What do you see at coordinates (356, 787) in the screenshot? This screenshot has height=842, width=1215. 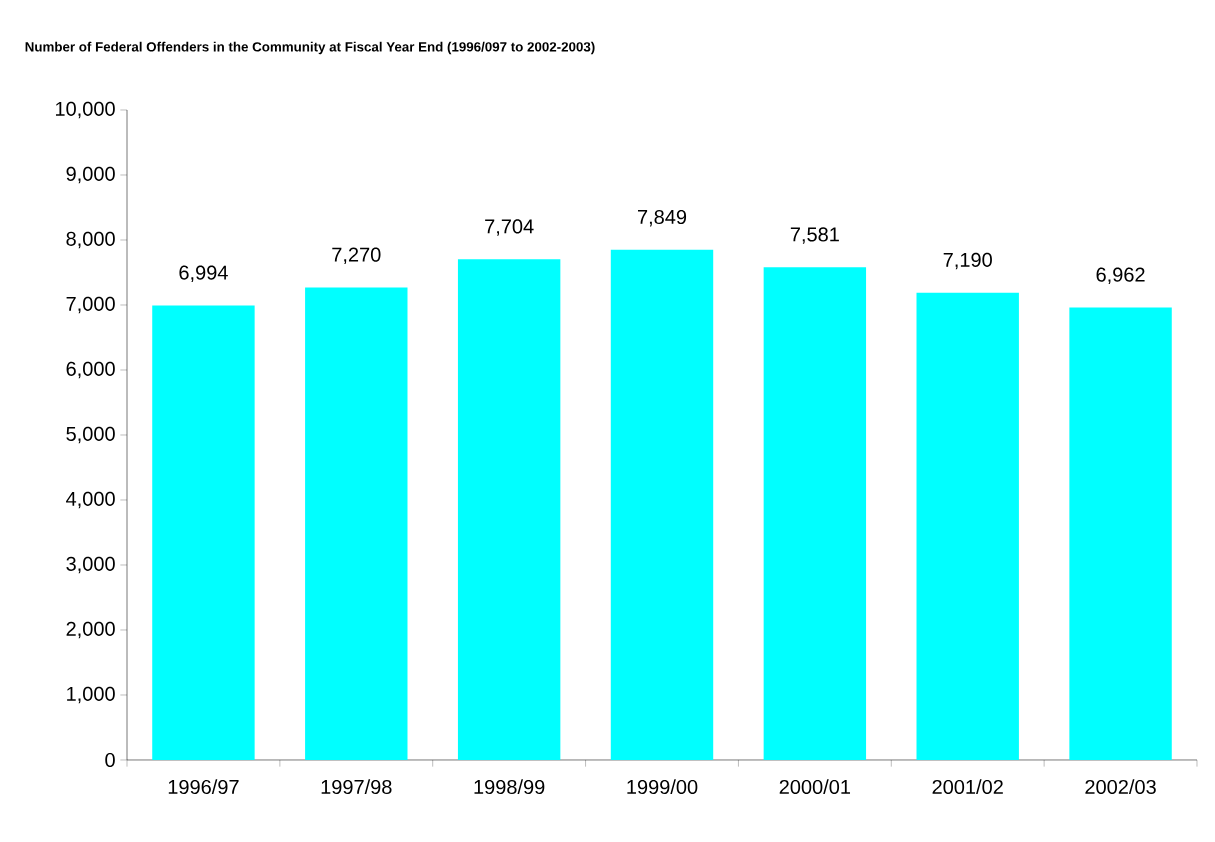 I see `x-tick-label: 1997/98` at bounding box center [356, 787].